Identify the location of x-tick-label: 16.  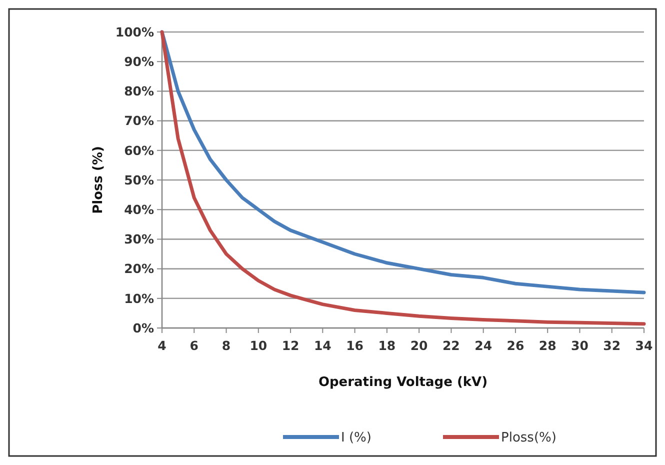
(355, 345).